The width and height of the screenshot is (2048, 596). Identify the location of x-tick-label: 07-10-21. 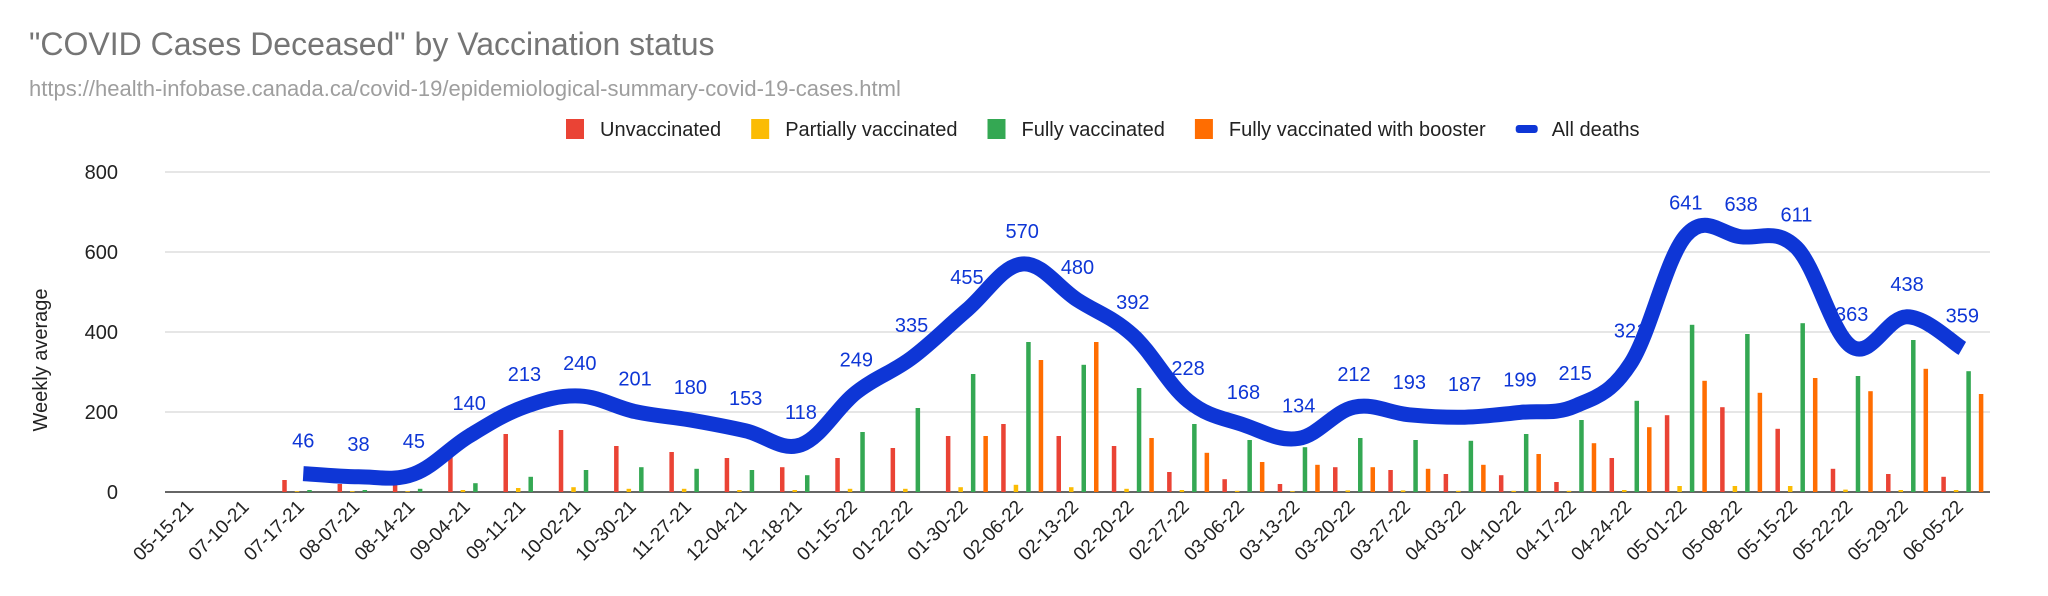
(219, 531).